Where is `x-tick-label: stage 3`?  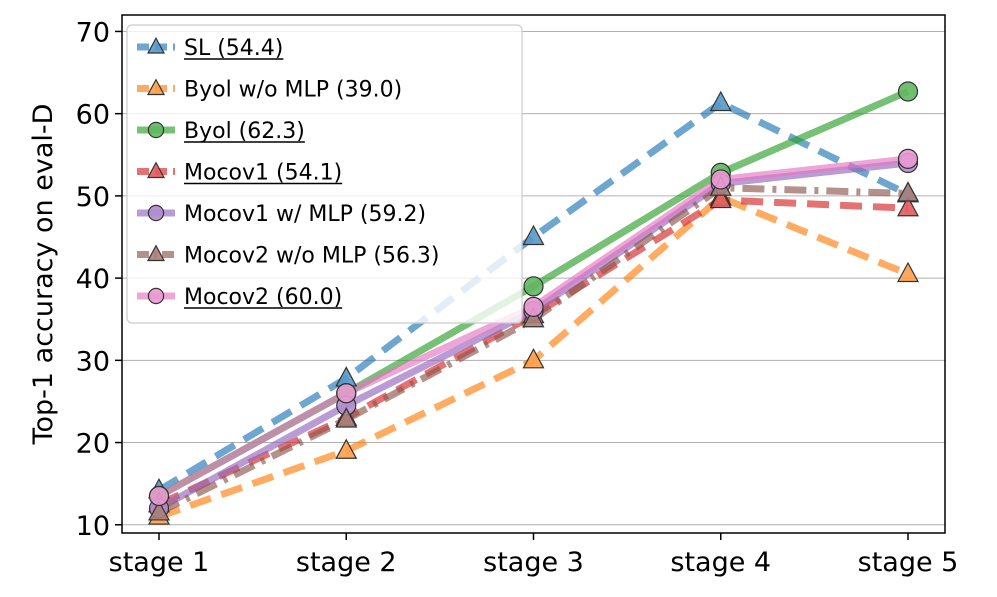
x-tick-label: stage 3 is located at coordinates (533, 562).